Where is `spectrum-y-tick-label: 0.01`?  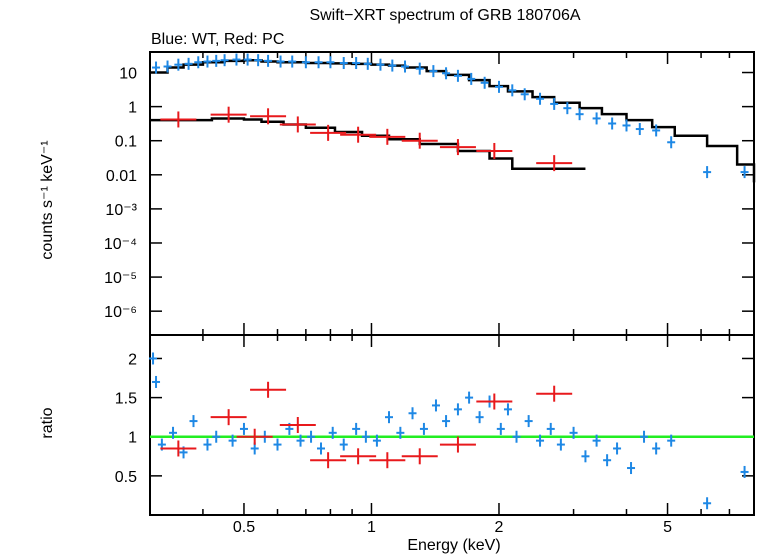 spectrum-y-tick-label: 0.01 is located at coordinates (121, 176).